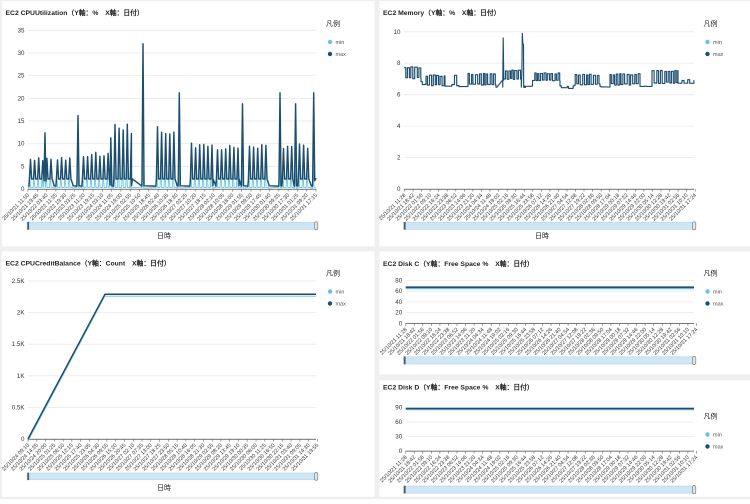 The height and width of the screenshot is (504, 750). What do you see at coordinates (19, 407) in the screenshot?
I see `svg-text: 0.5K` at bounding box center [19, 407].